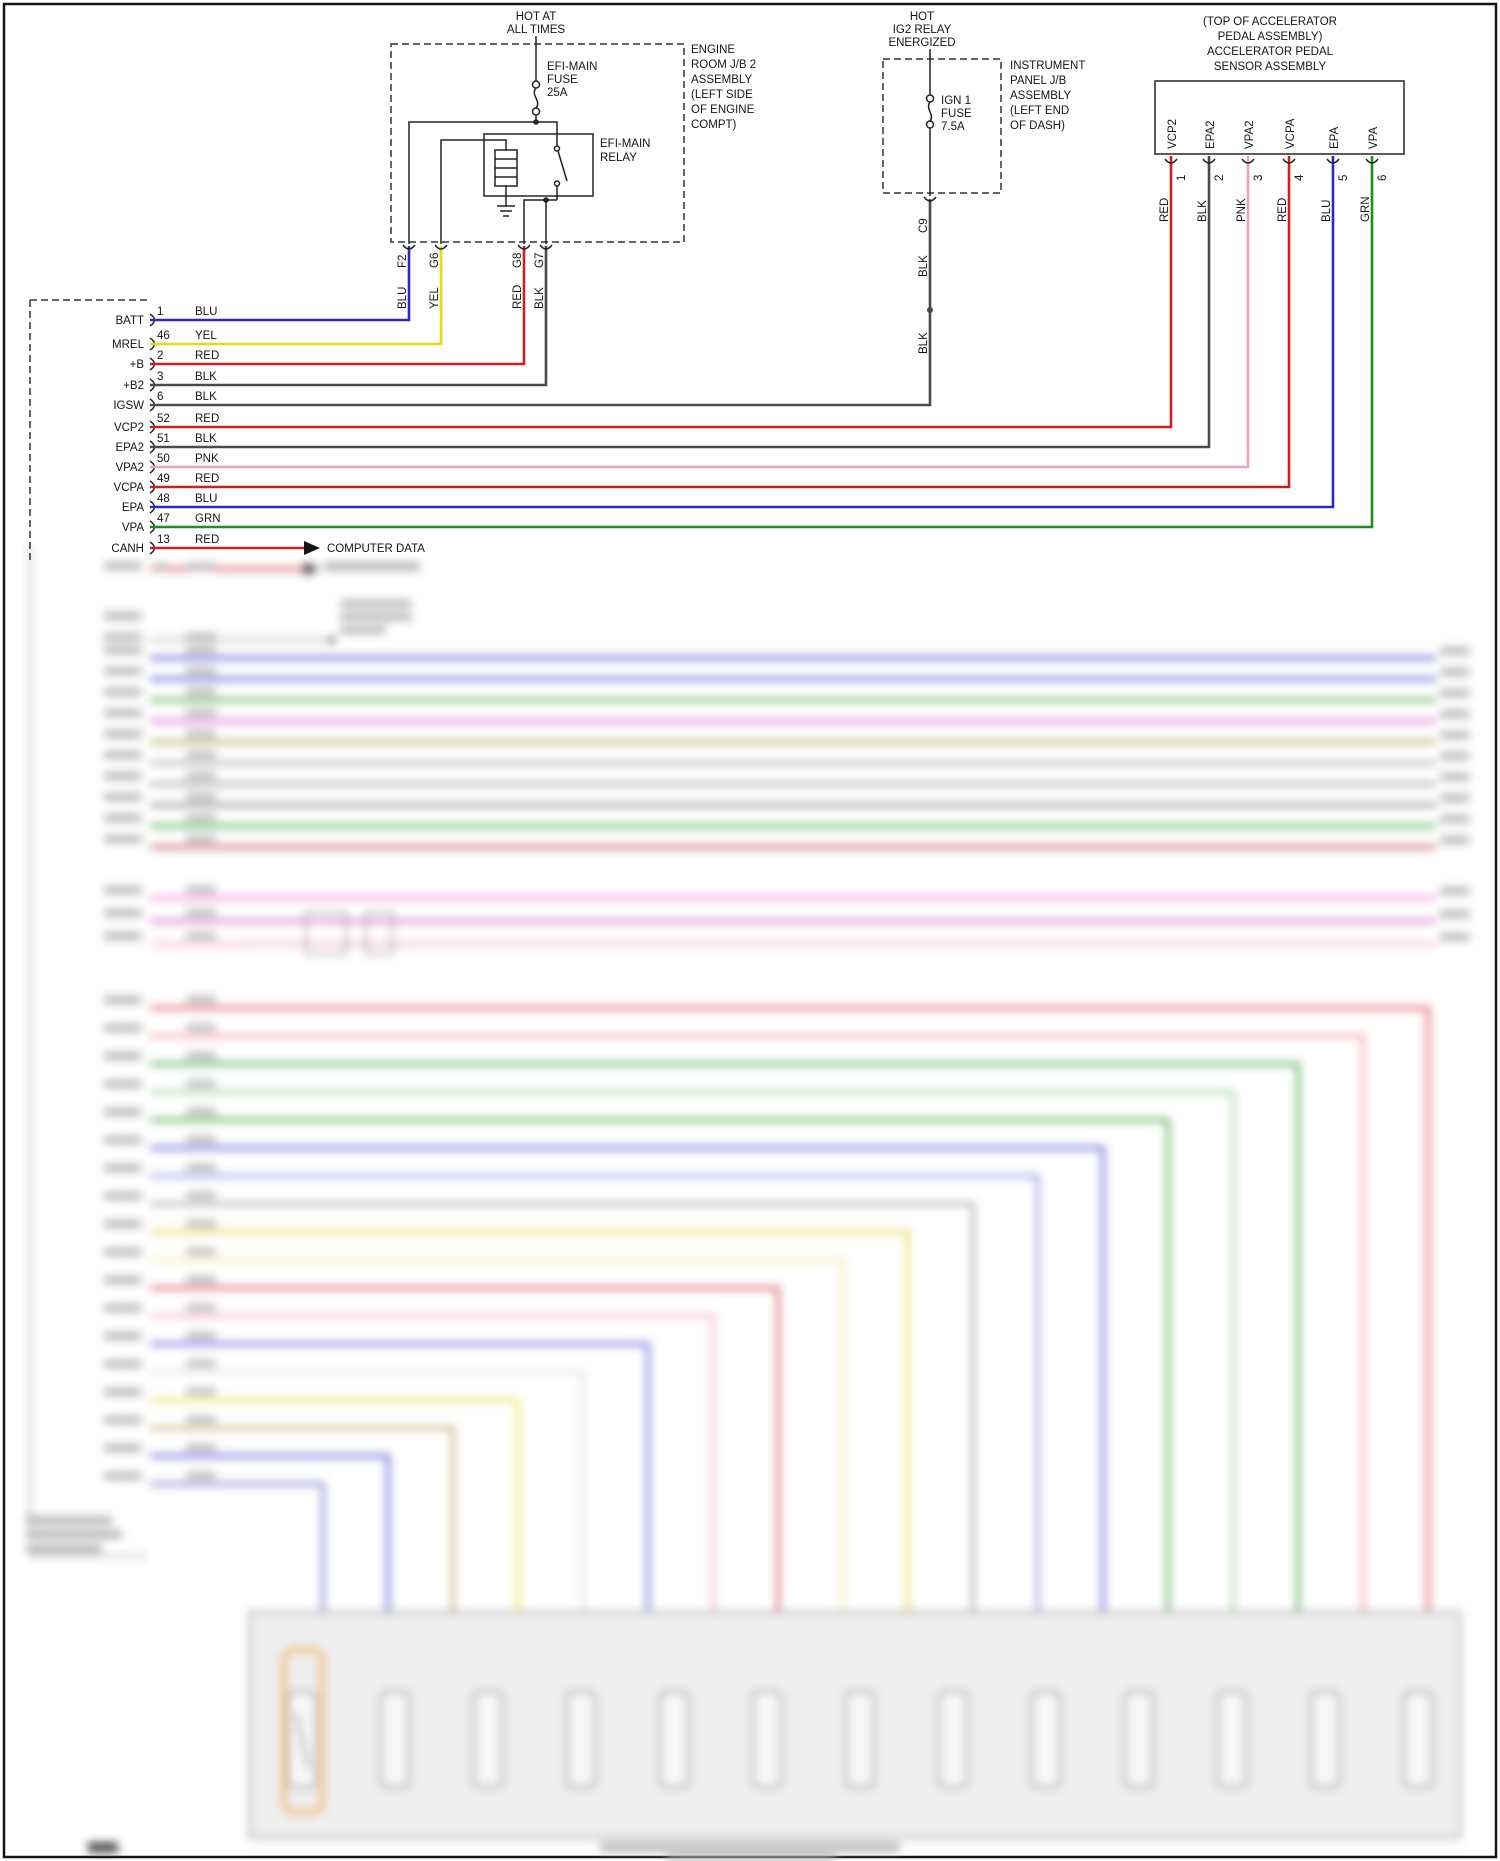 This screenshot has height=1861, width=1500. What do you see at coordinates (435, 298) in the screenshot?
I see `engine-wire-color: YEL` at bounding box center [435, 298].